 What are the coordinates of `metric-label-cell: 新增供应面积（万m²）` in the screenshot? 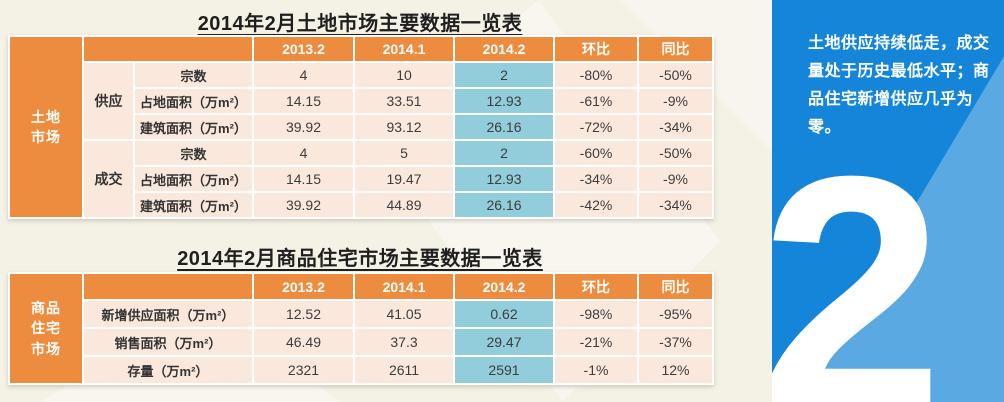 It's located at (168, 314).